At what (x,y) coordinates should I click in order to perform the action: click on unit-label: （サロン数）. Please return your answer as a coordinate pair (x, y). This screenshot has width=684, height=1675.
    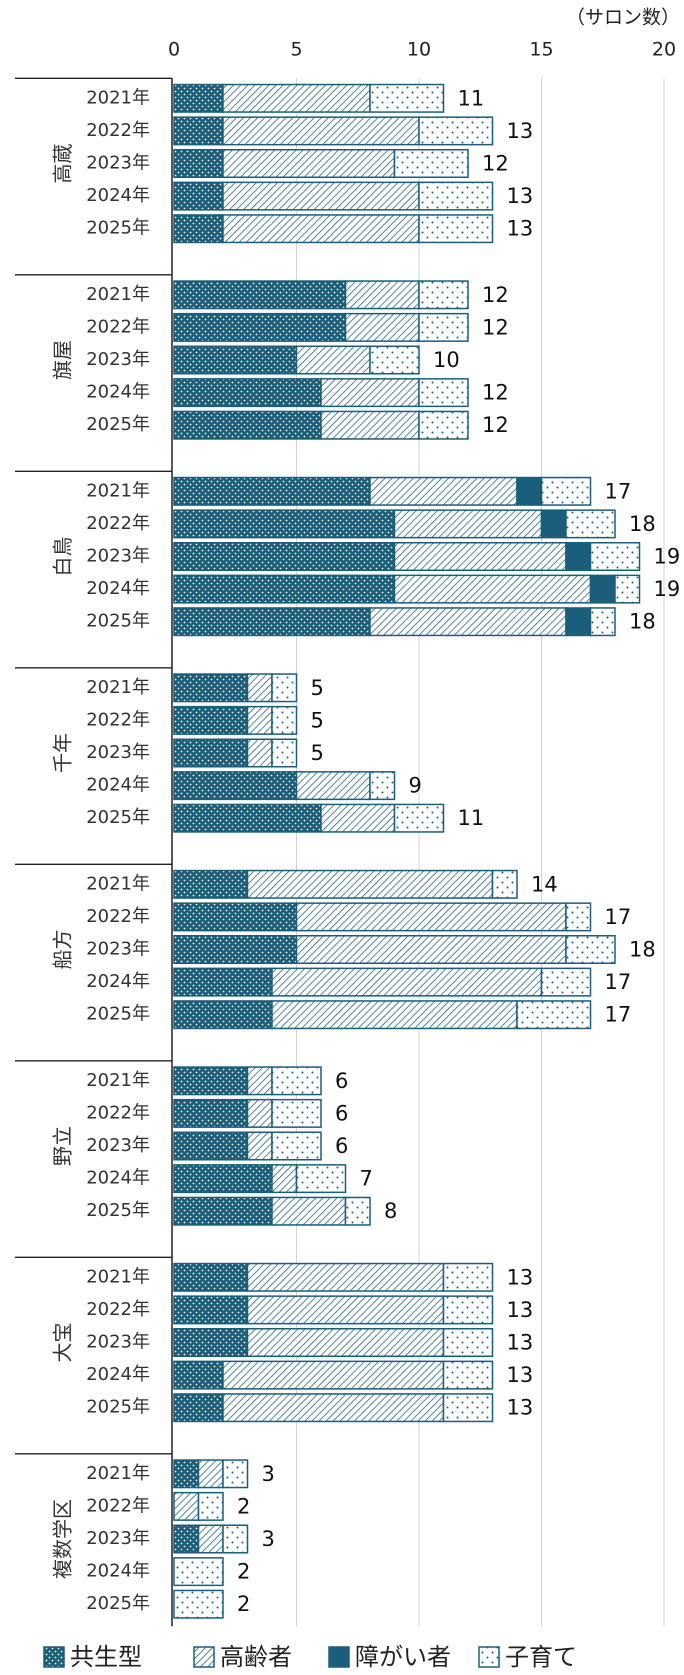
    Looking at the image, I should click on (623, 18).